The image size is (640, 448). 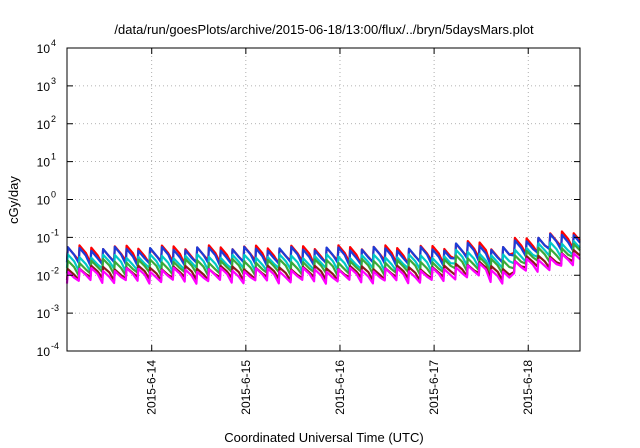 What do you see at coordinates (53, 157) in the screenshot?
I see `y-tick-exponent: 1` at bounding box center [53, 157].